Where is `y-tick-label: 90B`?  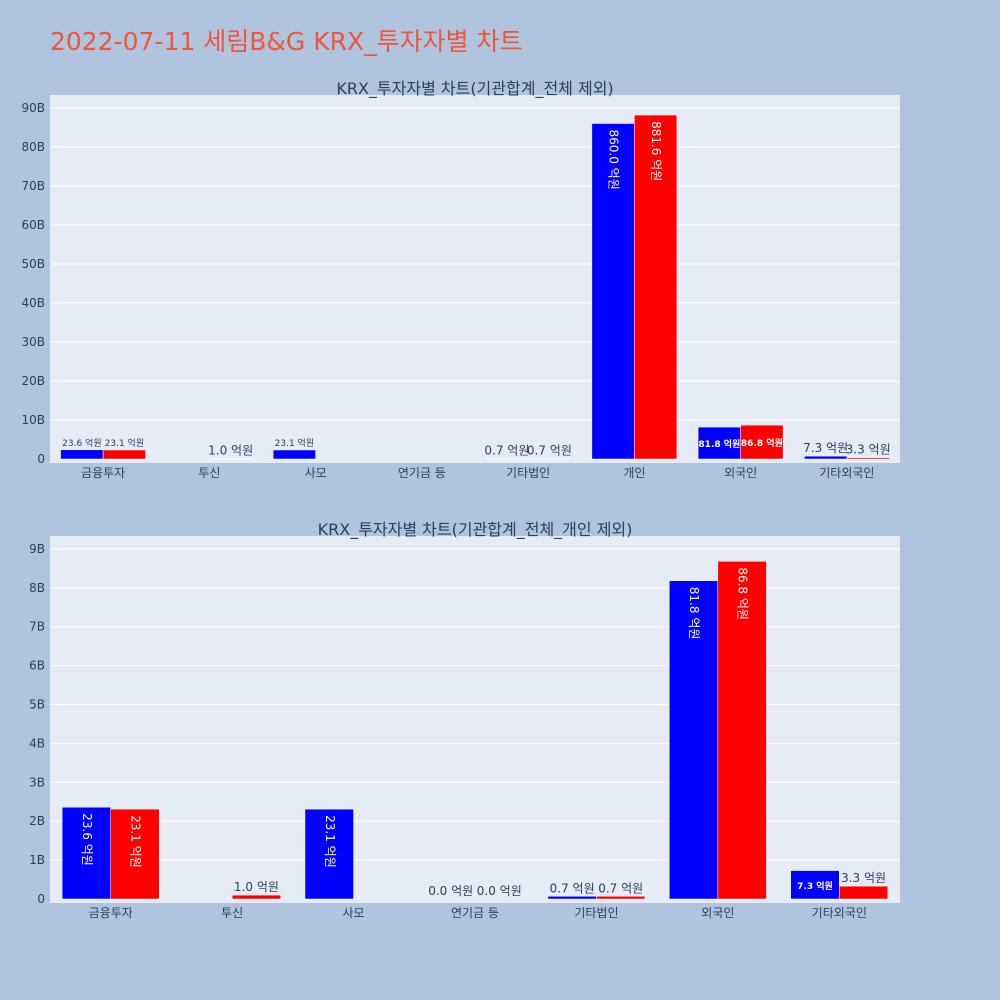
y-tick-label: 90B is located at coordinates (33, 108).